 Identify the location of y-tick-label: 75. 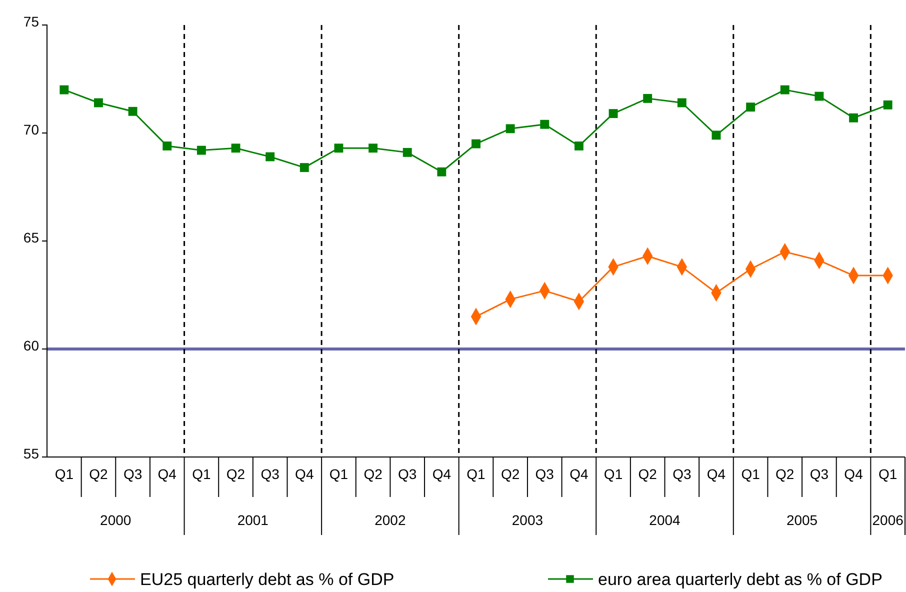
(31, 21).